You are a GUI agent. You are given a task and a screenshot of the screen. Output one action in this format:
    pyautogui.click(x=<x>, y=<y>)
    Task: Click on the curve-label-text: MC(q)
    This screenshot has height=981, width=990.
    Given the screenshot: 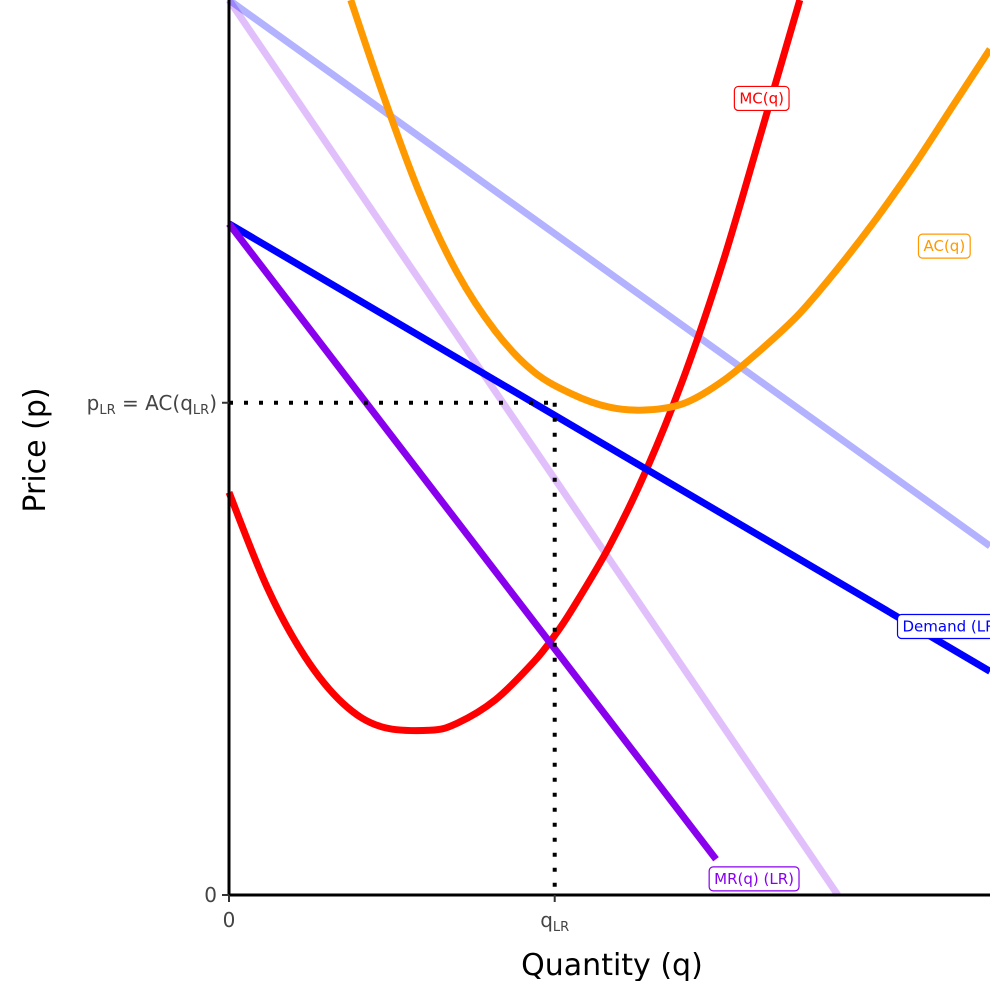 What is the action you would take?
    pyautogui.click(x=761, y=98)
    